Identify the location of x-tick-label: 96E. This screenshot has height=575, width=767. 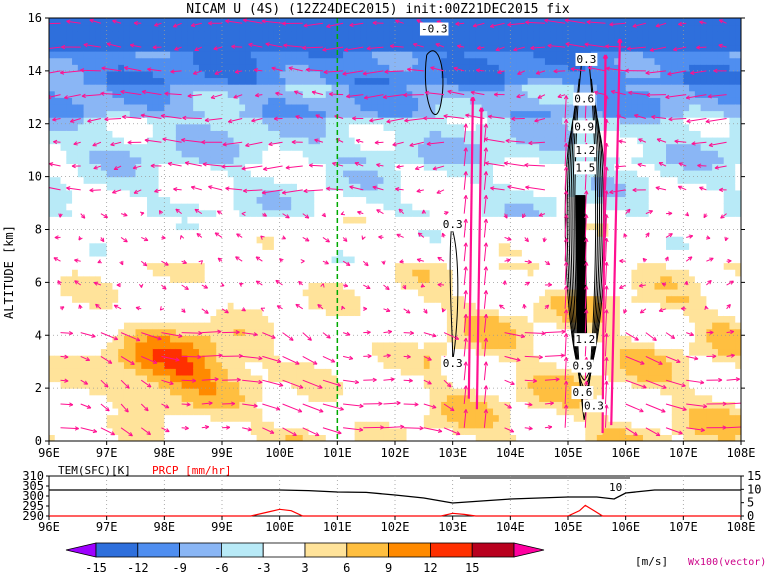
(49, 453).